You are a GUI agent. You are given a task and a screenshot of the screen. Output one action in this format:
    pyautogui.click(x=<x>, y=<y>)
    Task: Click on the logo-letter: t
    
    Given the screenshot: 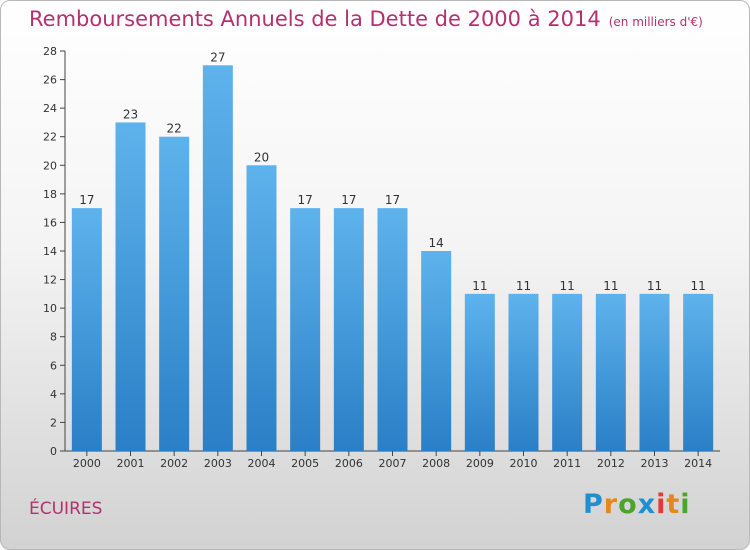 What is the action you would take?
    pyautogui.click(x=673, y=504)
    